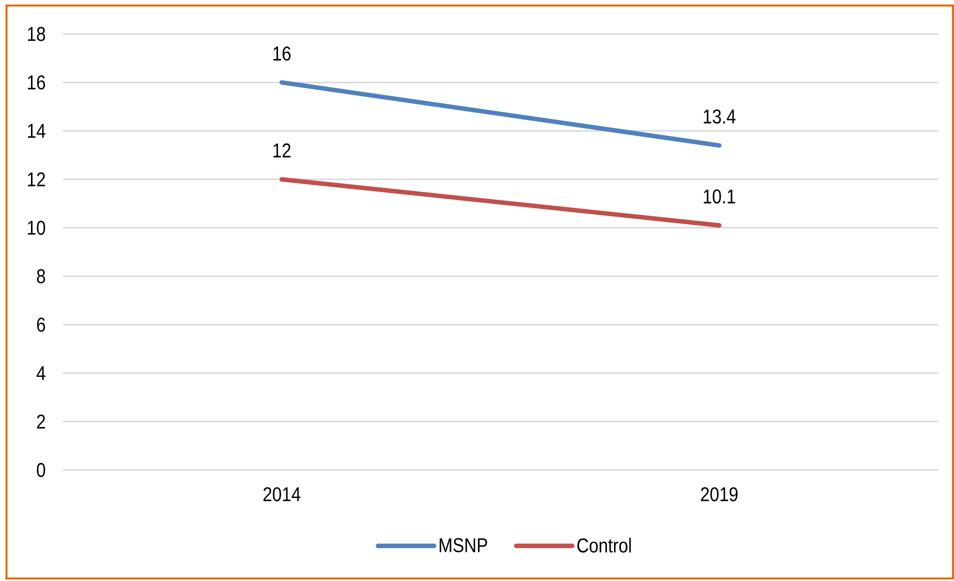 Image resolution: width=954 pixels, height=581 pixels. I want to click on x-tick-label: 2014, so click(281, 494).